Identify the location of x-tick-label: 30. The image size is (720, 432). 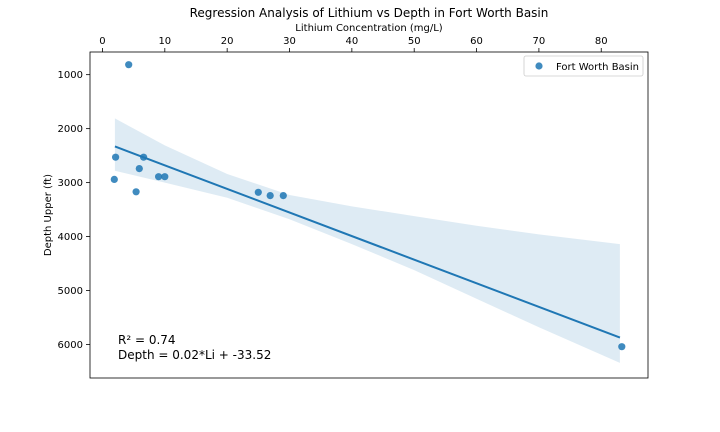
(289, 41).